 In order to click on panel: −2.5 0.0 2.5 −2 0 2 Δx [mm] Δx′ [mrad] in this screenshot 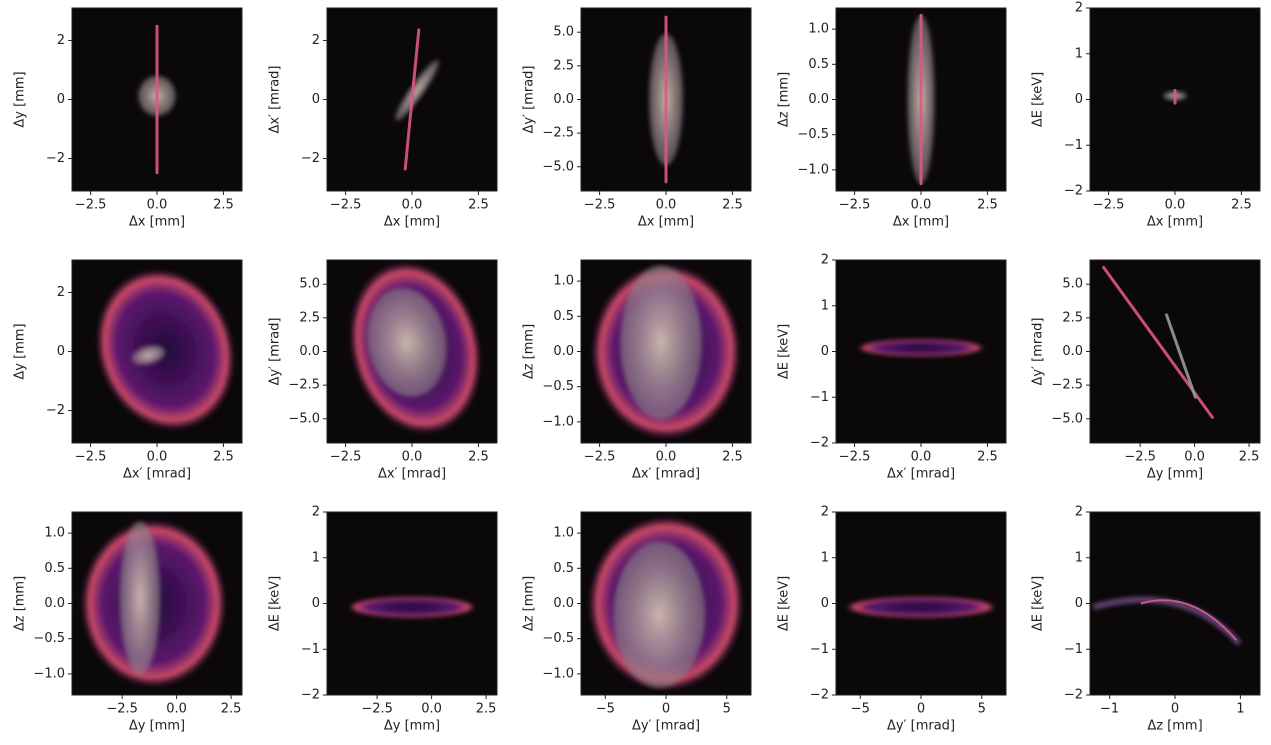, I will do `click(383, 118)`.